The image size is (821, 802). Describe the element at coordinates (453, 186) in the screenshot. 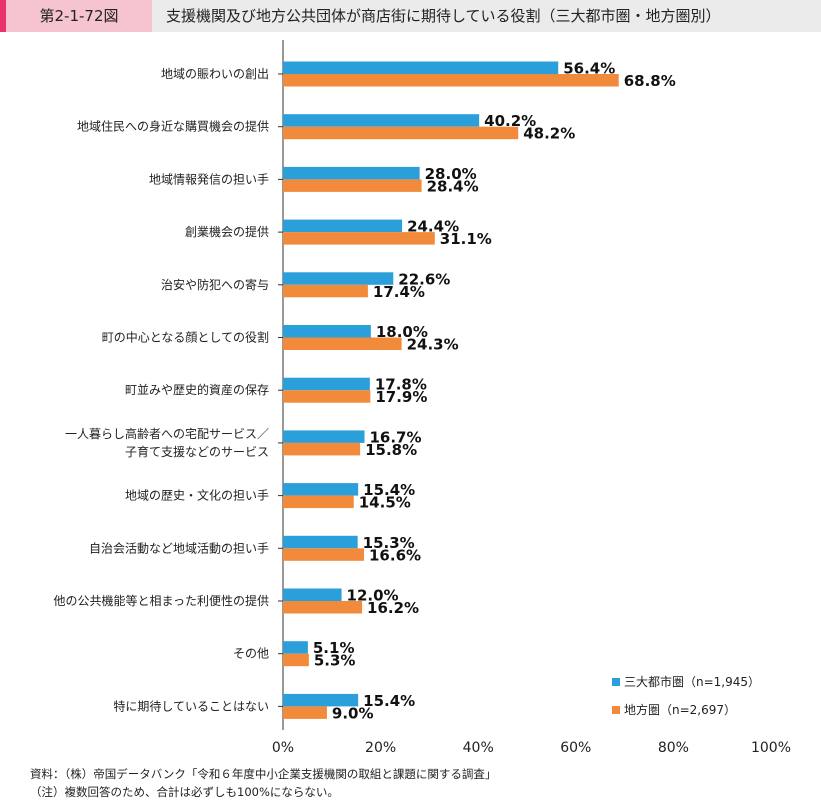

I see `data-label-regional: 28.4%` at that location.